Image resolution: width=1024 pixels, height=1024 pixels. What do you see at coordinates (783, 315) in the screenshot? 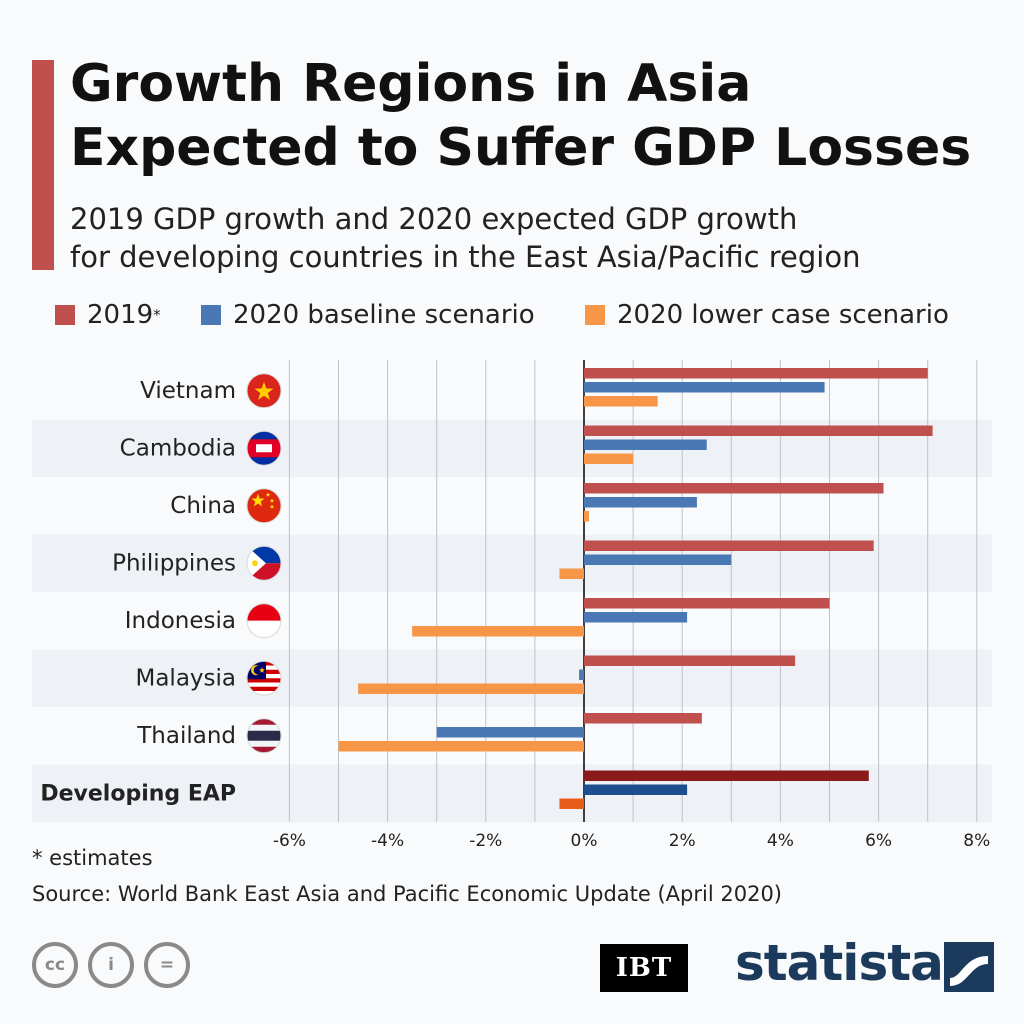
I see `legend-label-lower: 2020 lower case scenario` at bounding box center [783, 315].